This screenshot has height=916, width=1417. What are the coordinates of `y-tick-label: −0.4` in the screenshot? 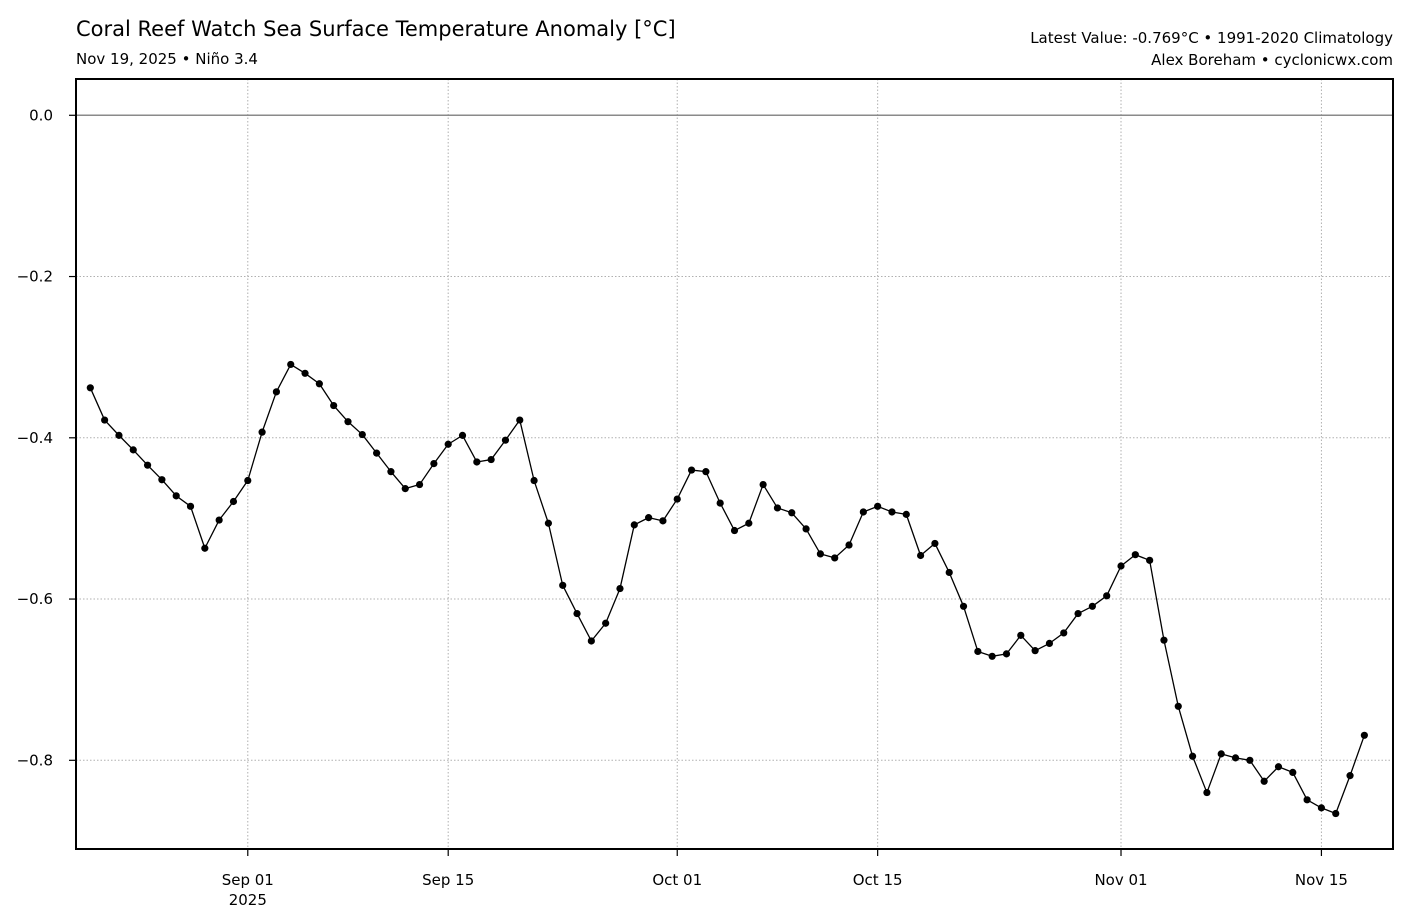 It's located at (35, 438).